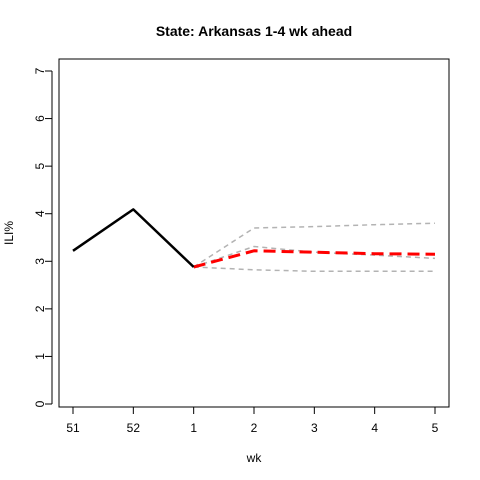 The width and height of the screenshot is (480, 480). I want to click on y-tick-label: 3, so click(40, 261).